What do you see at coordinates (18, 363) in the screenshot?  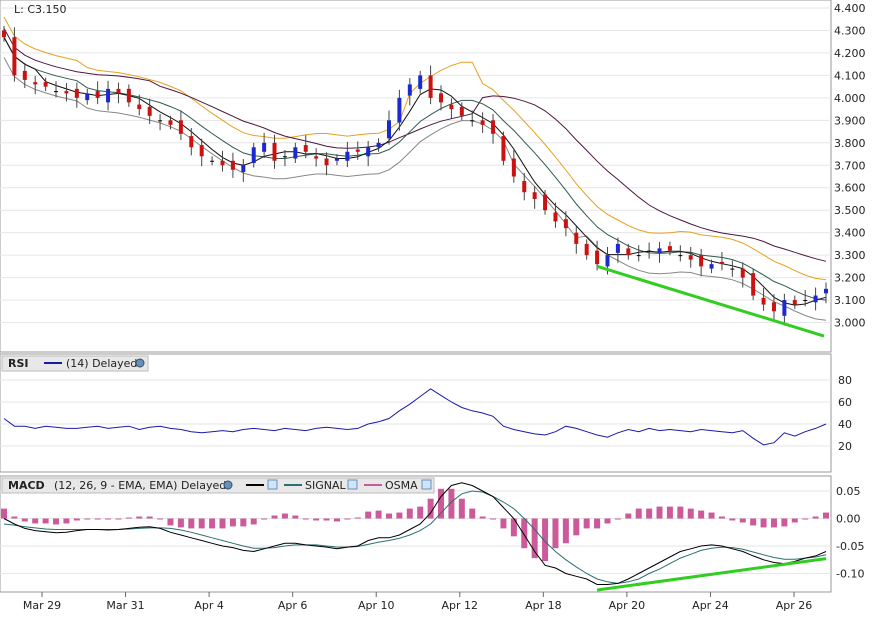 I see `rsi-title: RSI` at bounding box center [18, 363].